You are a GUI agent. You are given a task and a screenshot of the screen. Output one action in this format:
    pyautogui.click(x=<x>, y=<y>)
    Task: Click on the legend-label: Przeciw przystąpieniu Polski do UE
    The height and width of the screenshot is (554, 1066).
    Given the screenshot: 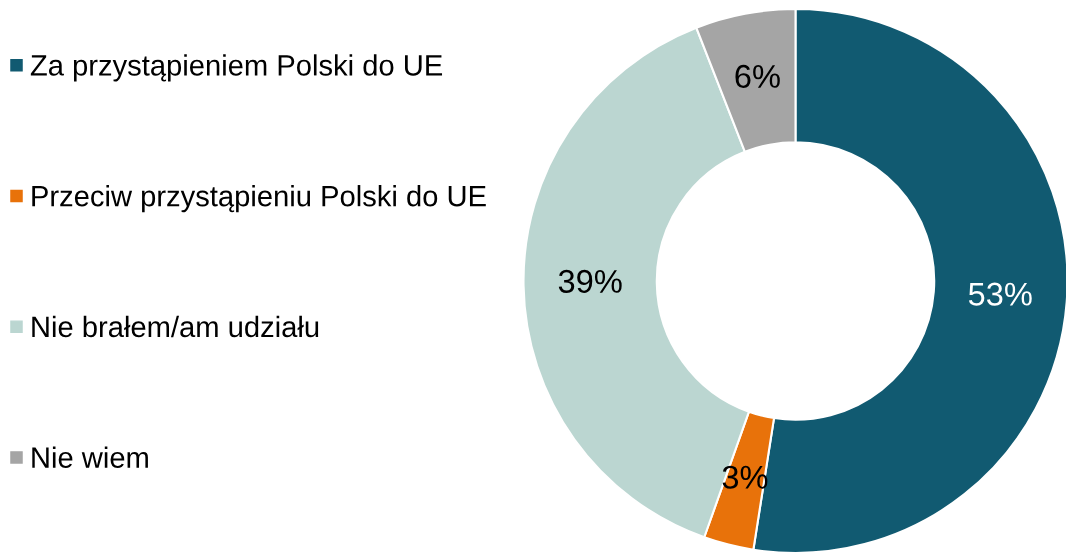 What is the action you would take?
    pyautogui.click(x=259, y=199)
    